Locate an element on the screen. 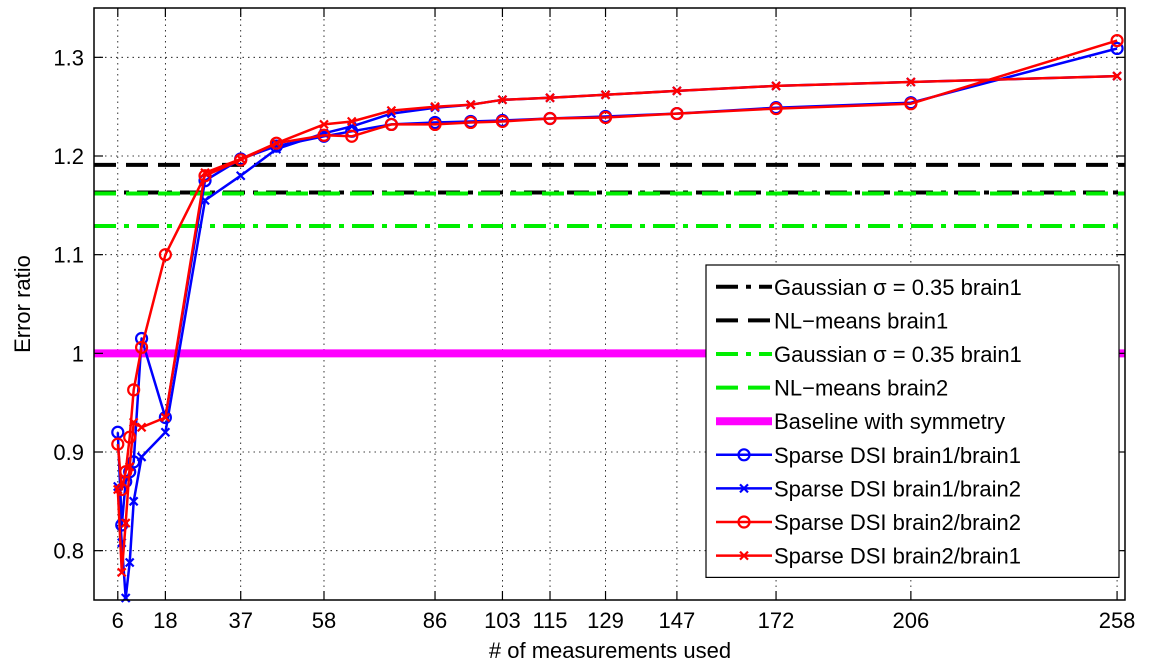 The height and width of the screenshot is (666, 1151). legend-label: NL−means brain2 is located at coordinates (861, 388).